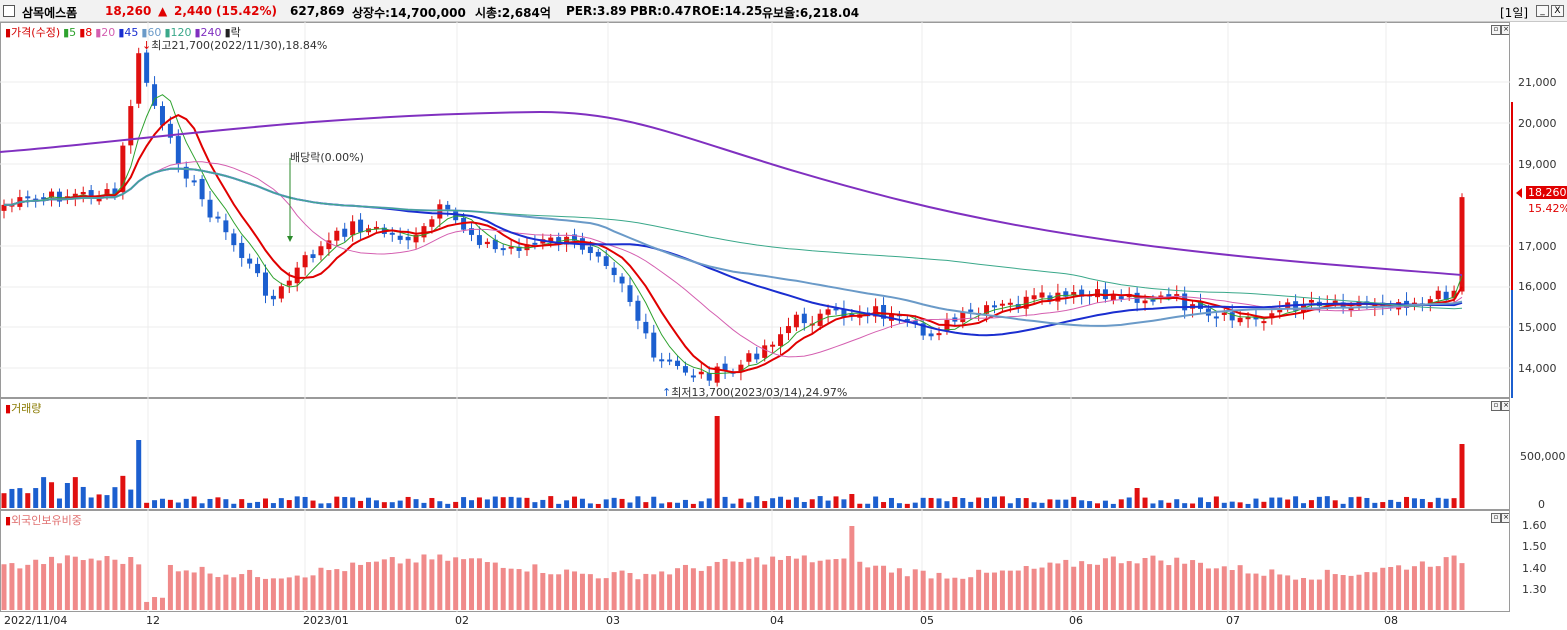  What do you see at coordinates (178, 32) in the screenshot?
I see `legend-item: ▮120` at bounding box center [178, 32].